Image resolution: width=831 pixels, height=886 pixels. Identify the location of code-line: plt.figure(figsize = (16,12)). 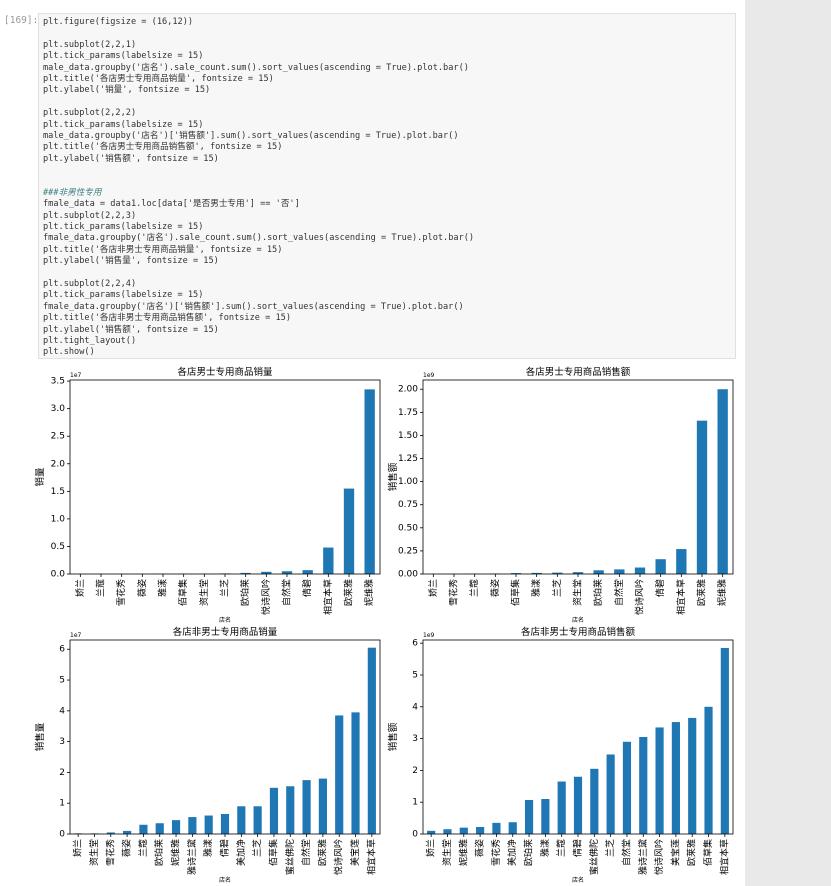
(118, 22).